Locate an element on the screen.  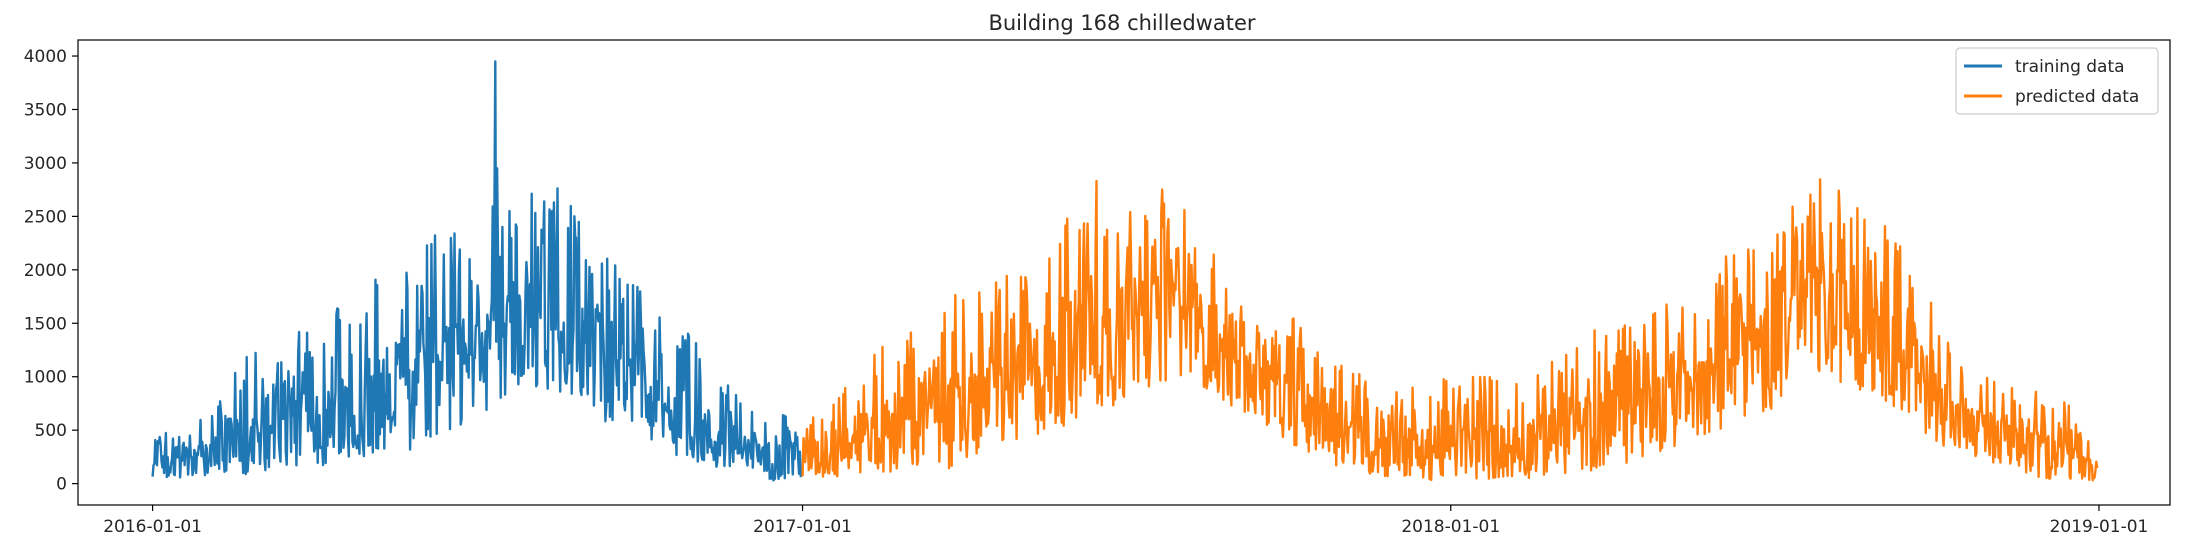
legend-box is located at coordinates (2057, 81).